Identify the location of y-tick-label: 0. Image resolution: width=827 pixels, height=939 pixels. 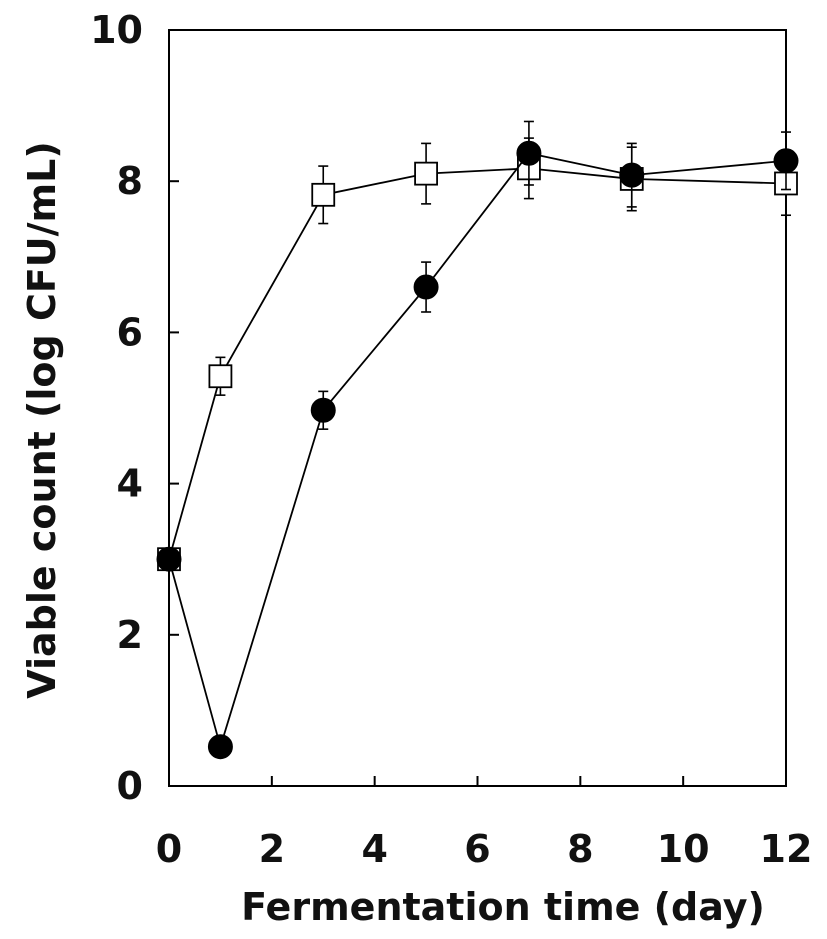
(130, 786).